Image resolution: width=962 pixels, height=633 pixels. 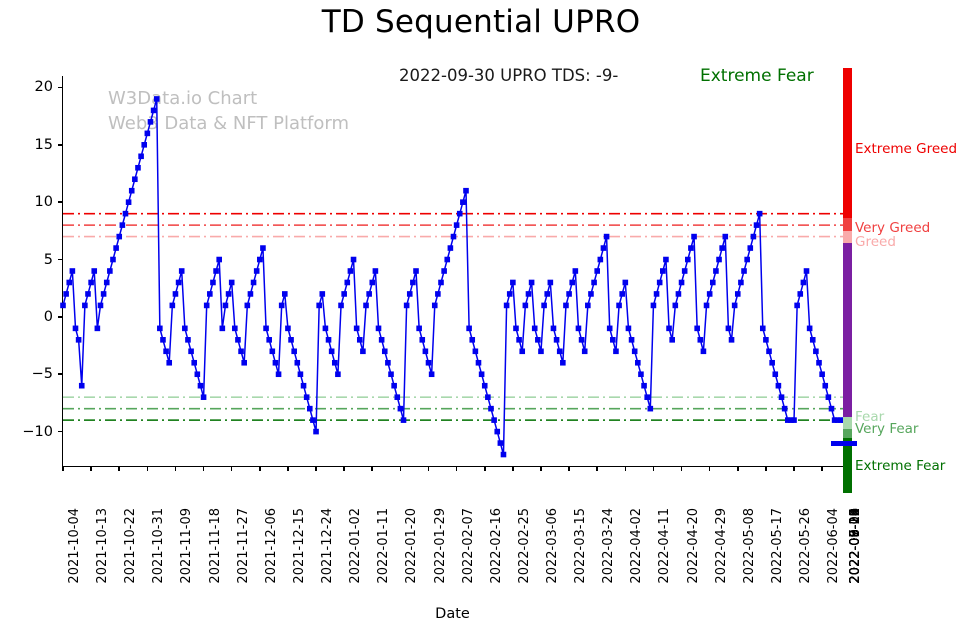 What do you see at coordinates (452, 614) in the screenshot?
I see `x-axis-label: Date` at bounding box center [452, 614].